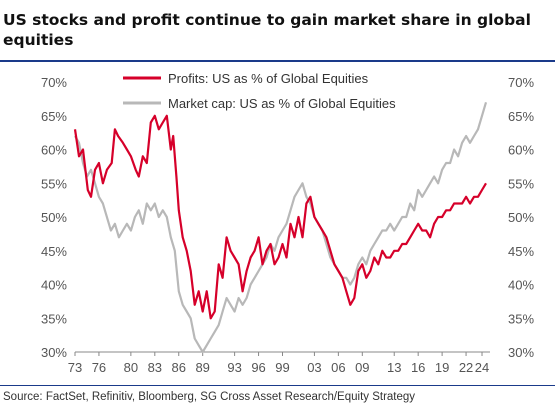 The image size is (555, 415). What do you see at coordinates (282, 367) in the screenshot?
I see `x-tick-label: 99` at bounding box center [282, 367].